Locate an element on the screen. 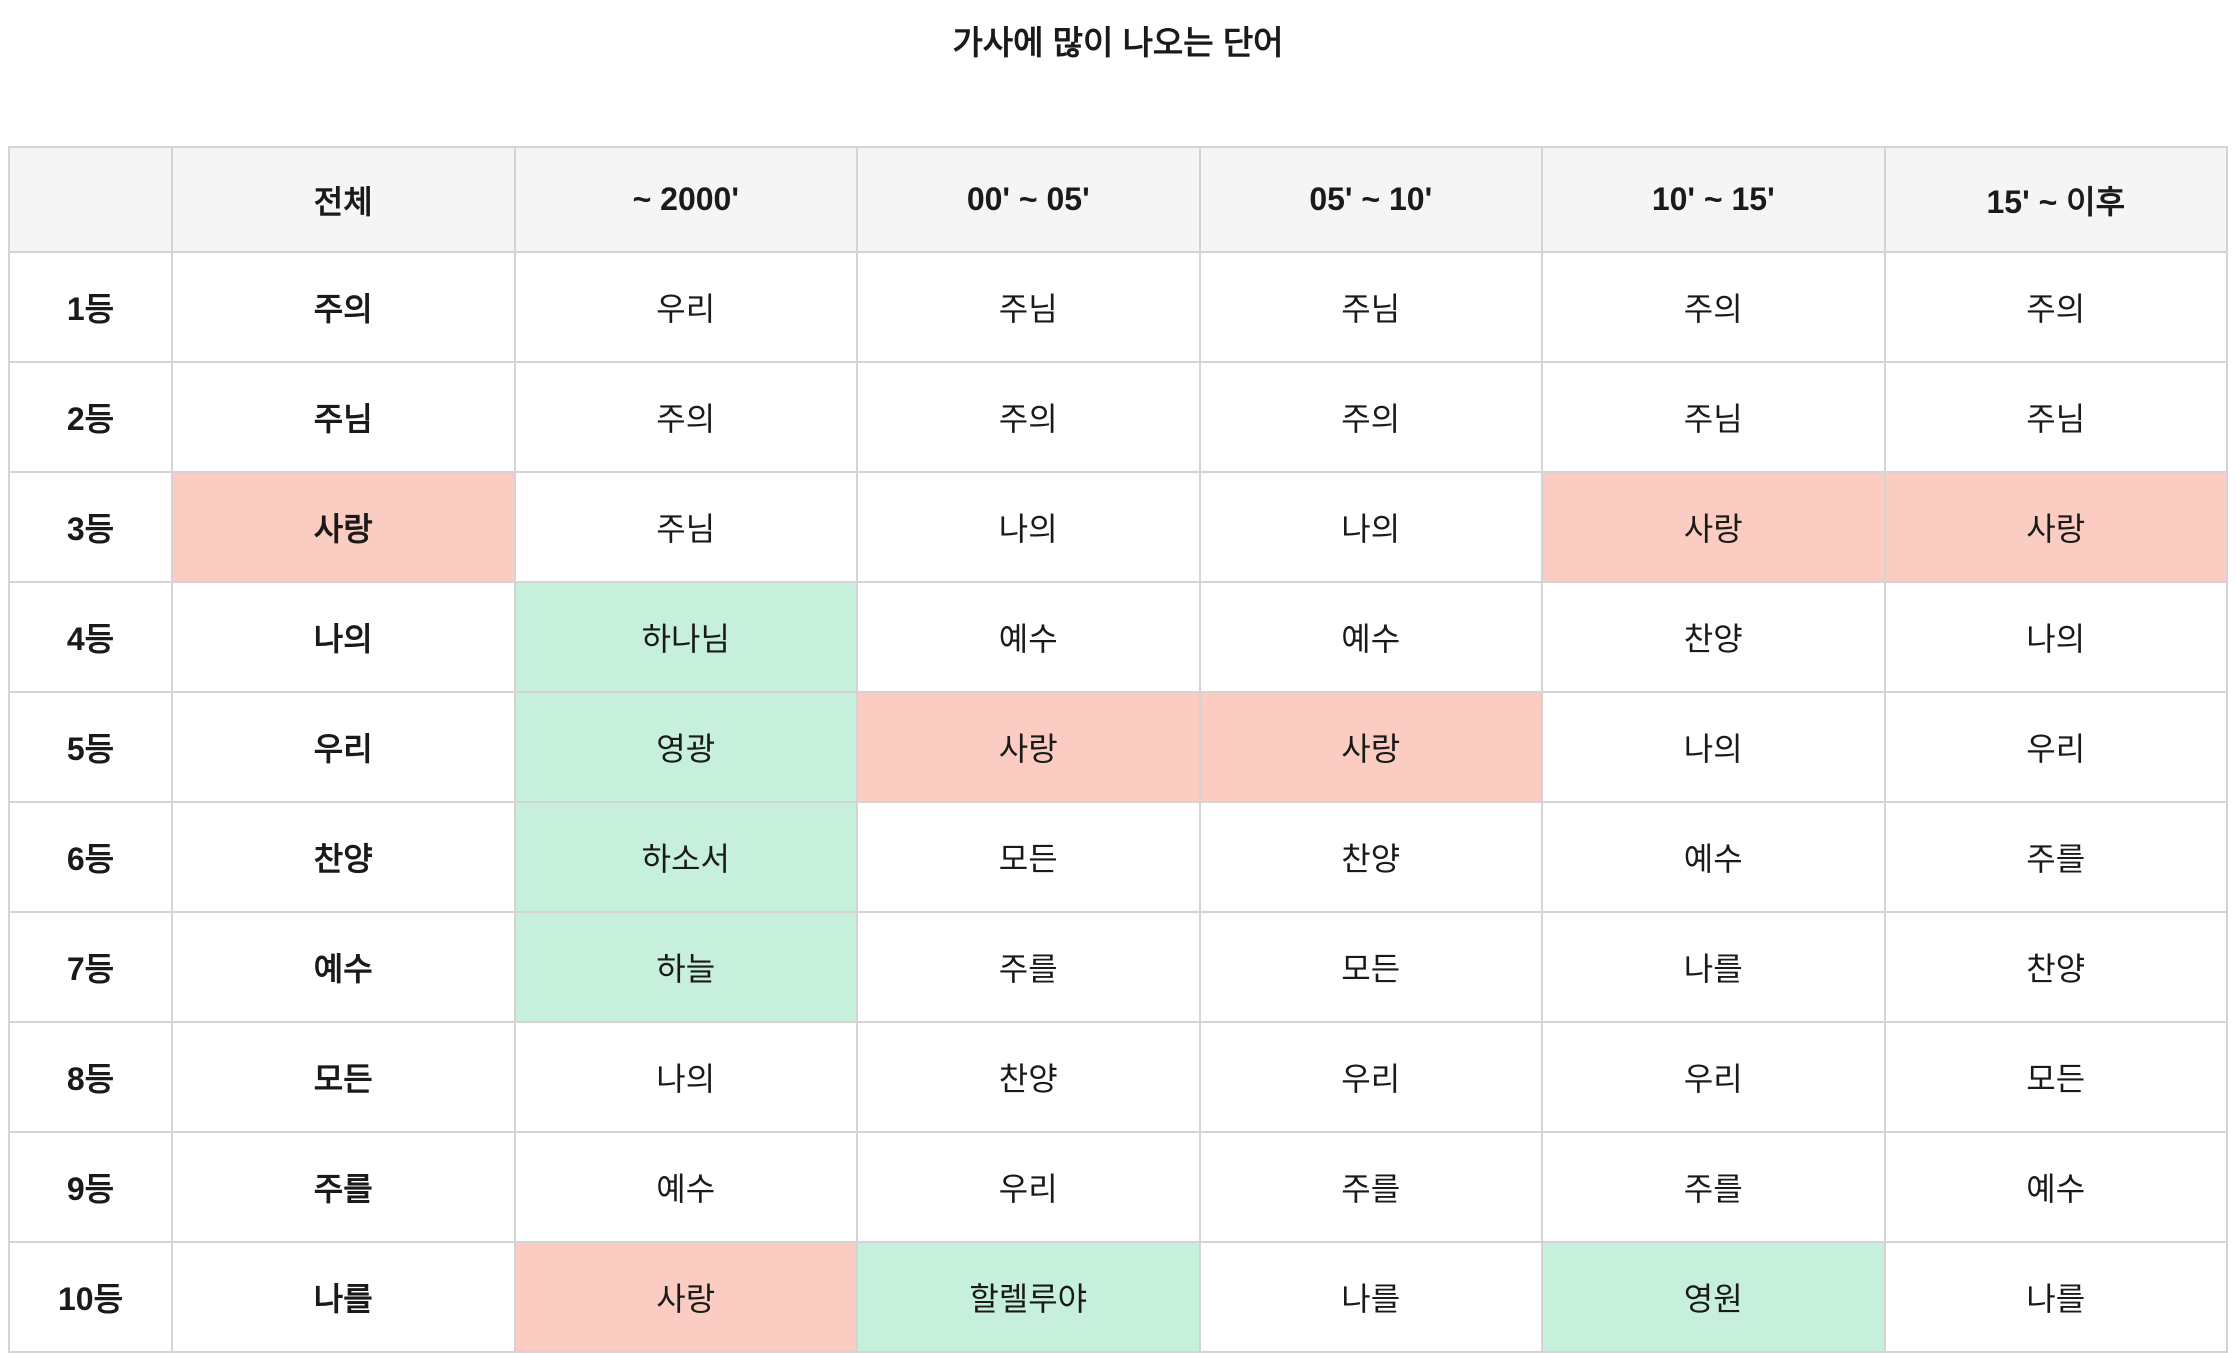 This screenshot has height=1353, width=2236. period-column-header: 전체 is located at coordinates (343, 199).